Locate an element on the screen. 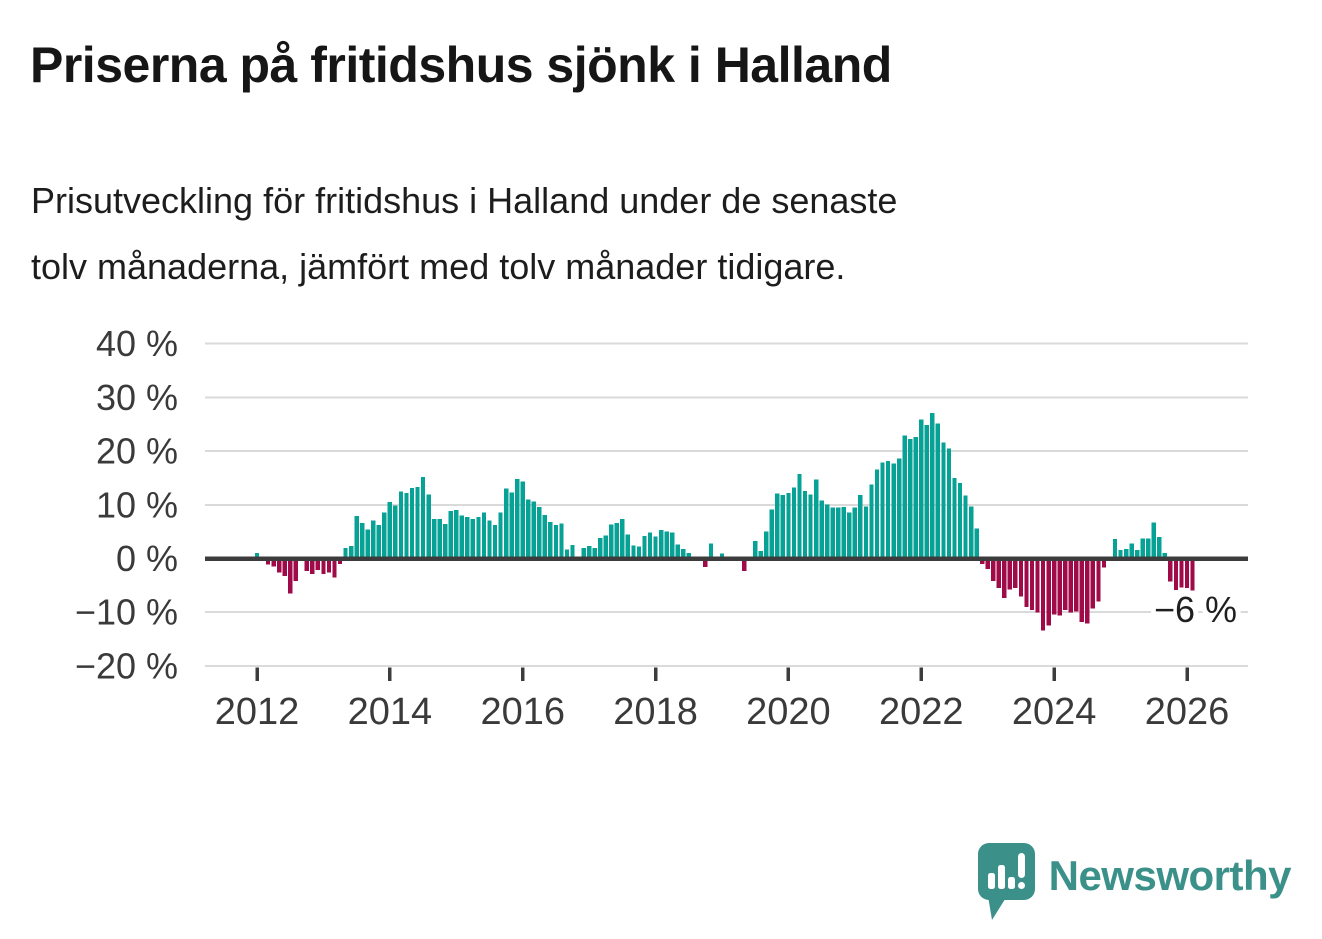  x-axis-labels: 2012 2014 2016 2018 2020 2022 2024 2026 is located at coordinates (722, 712).